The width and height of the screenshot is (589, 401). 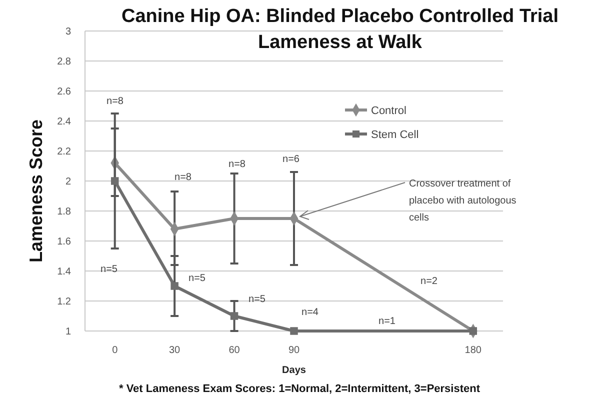 What do you see at coordinates (395, 135) in the screenshot?
I see `legend-label: Stem Cell` at bounding box center [395, 135].